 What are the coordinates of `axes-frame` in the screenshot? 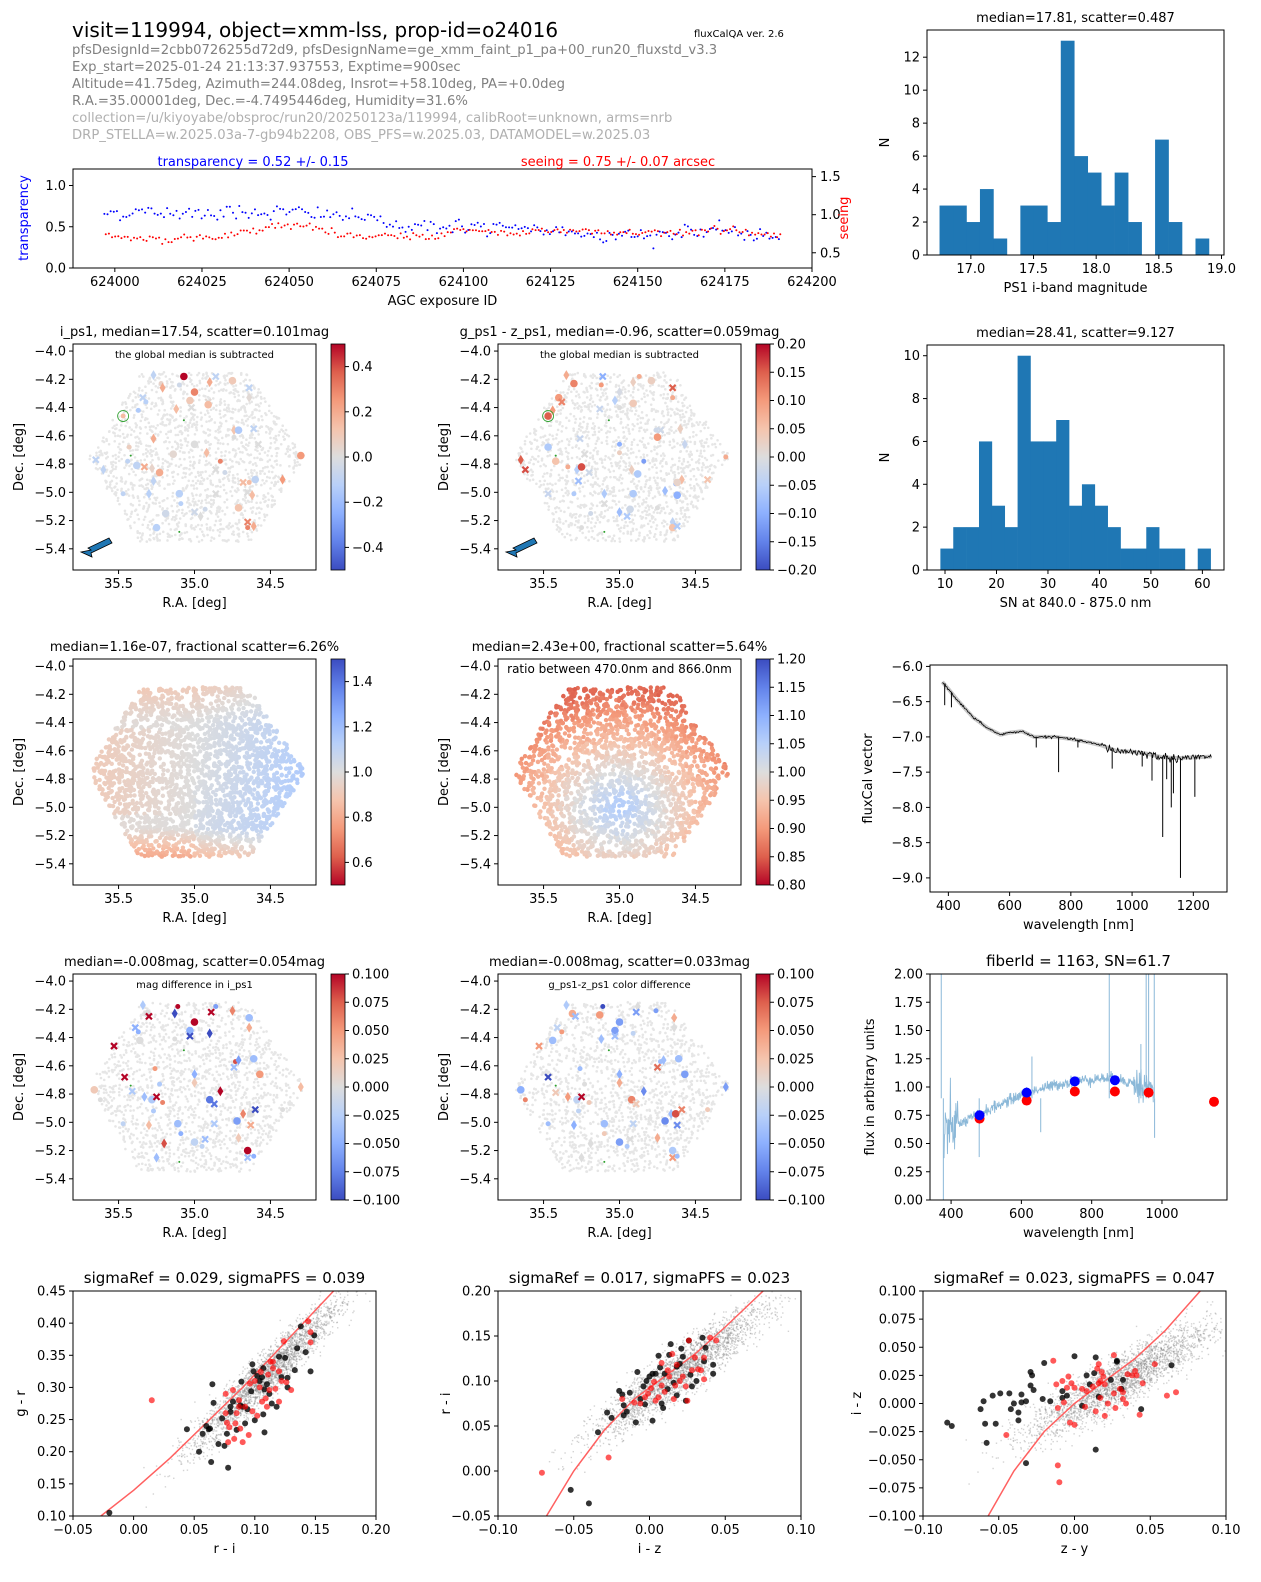 It's located at (442, 218).